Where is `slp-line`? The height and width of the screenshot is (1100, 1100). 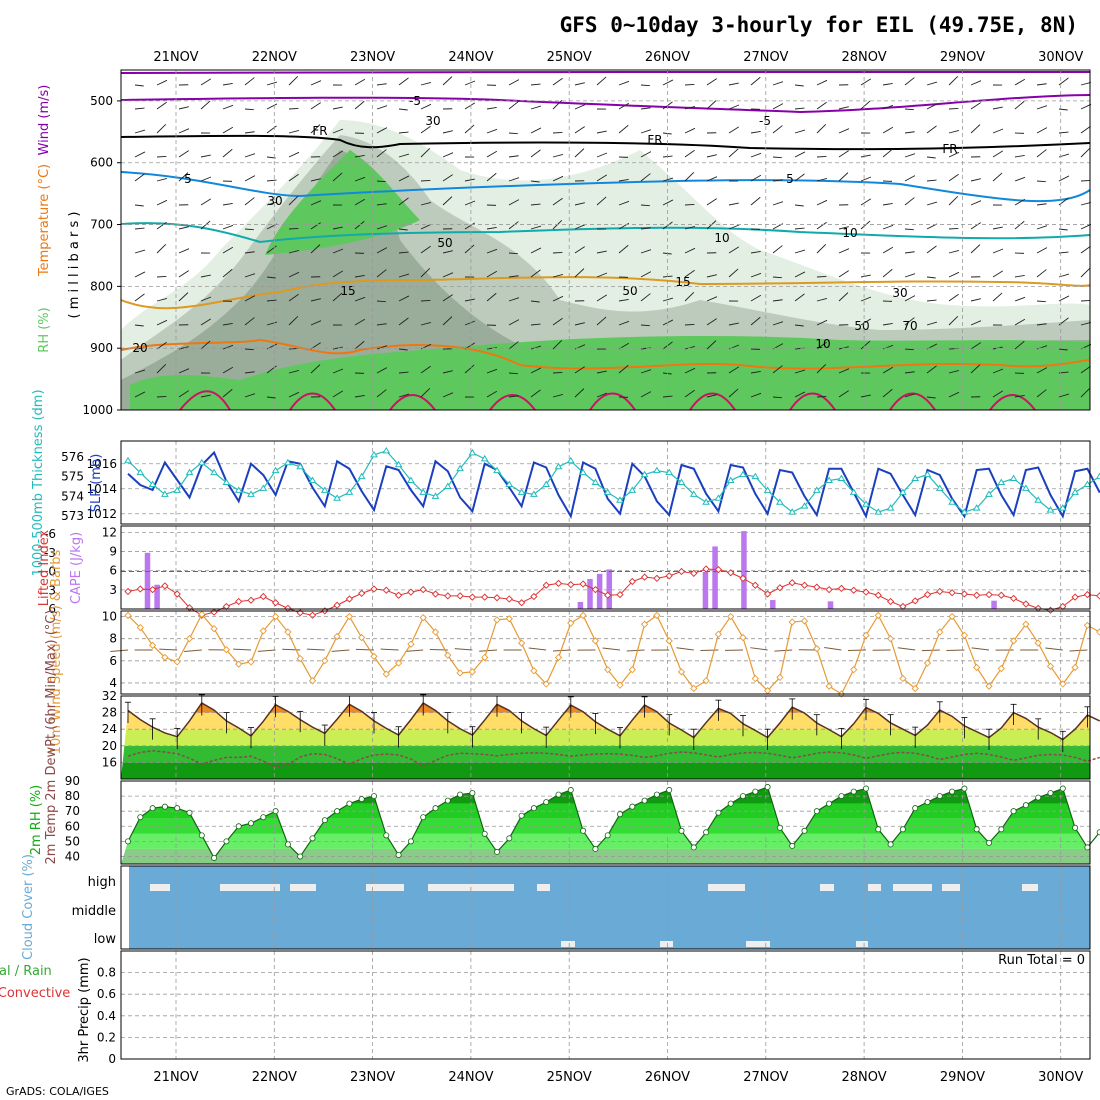 slp-line is located at coordinates (613, 485).